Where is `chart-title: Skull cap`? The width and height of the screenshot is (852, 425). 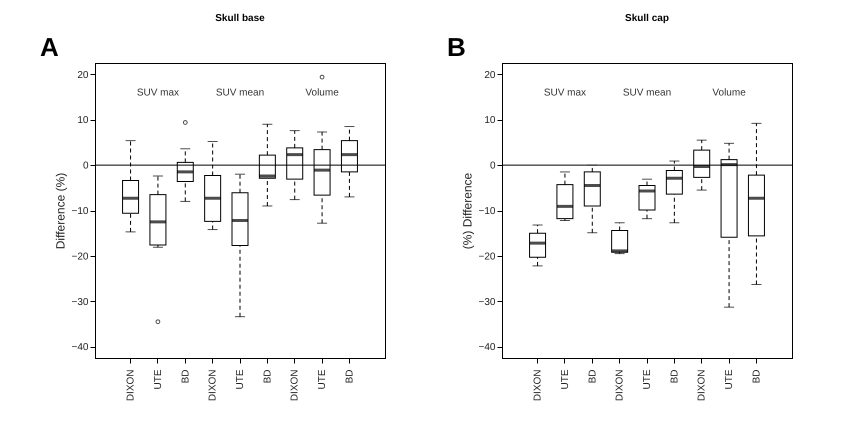
chart-title: Skull cap is located at coordinates (647, 18).